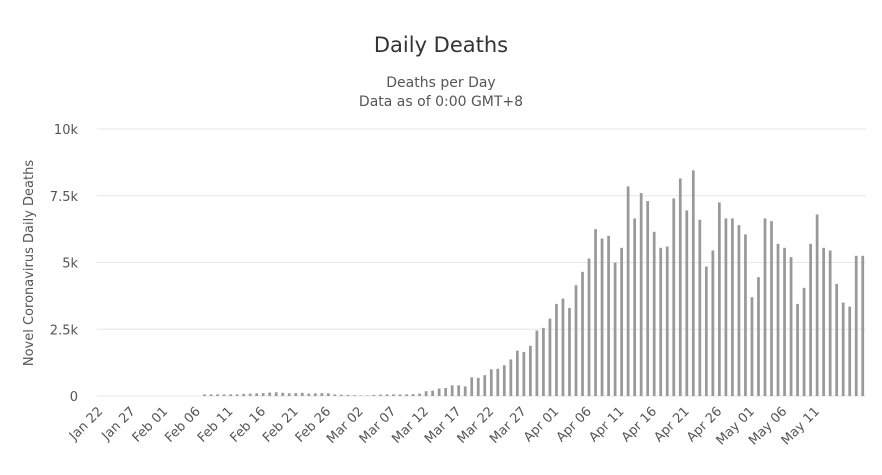 This screenshot has width=882, height=475. I want to click on y-tick-label: 5k, so click(70, 264).